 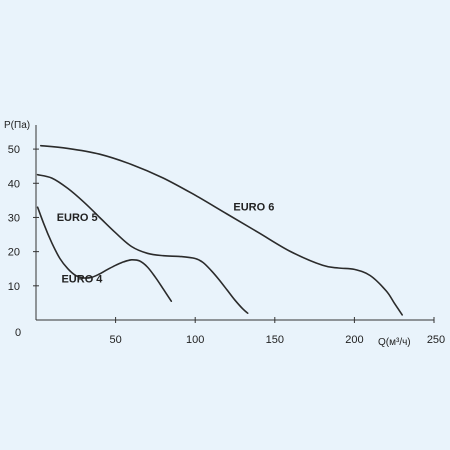 What do you see at coordinates (253, 208) in the screenshot?
I see `euro-6-label: EURO 6` at bounding box center [253, 208].